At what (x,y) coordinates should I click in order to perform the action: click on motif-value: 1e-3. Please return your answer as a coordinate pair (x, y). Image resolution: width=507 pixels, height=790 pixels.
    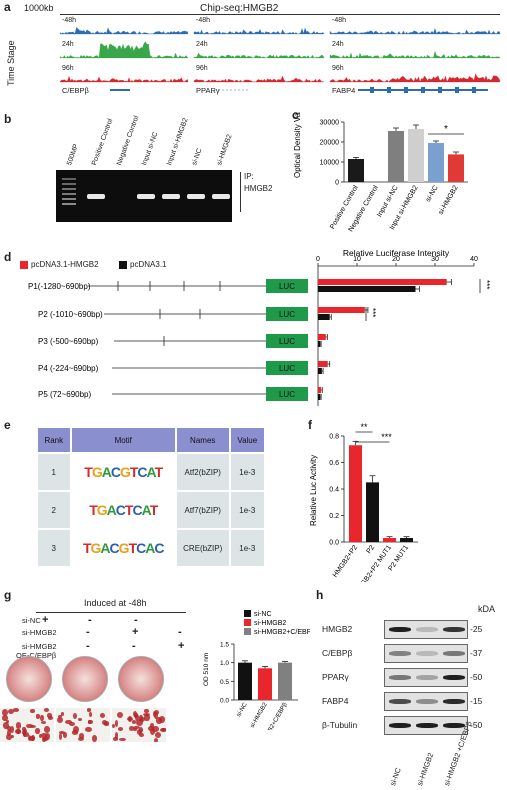
    Looking at the image, I should click on (248, 509).